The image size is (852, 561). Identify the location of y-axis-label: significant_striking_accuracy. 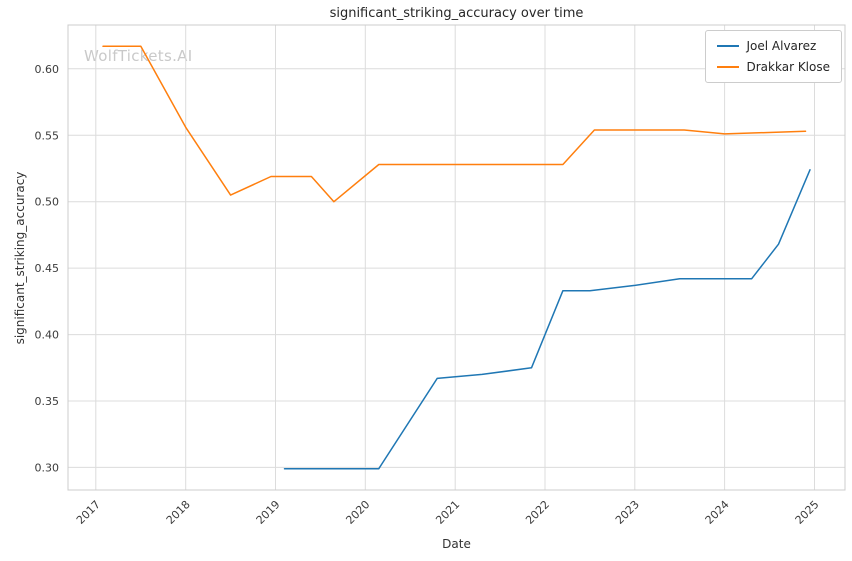
(20, 258).